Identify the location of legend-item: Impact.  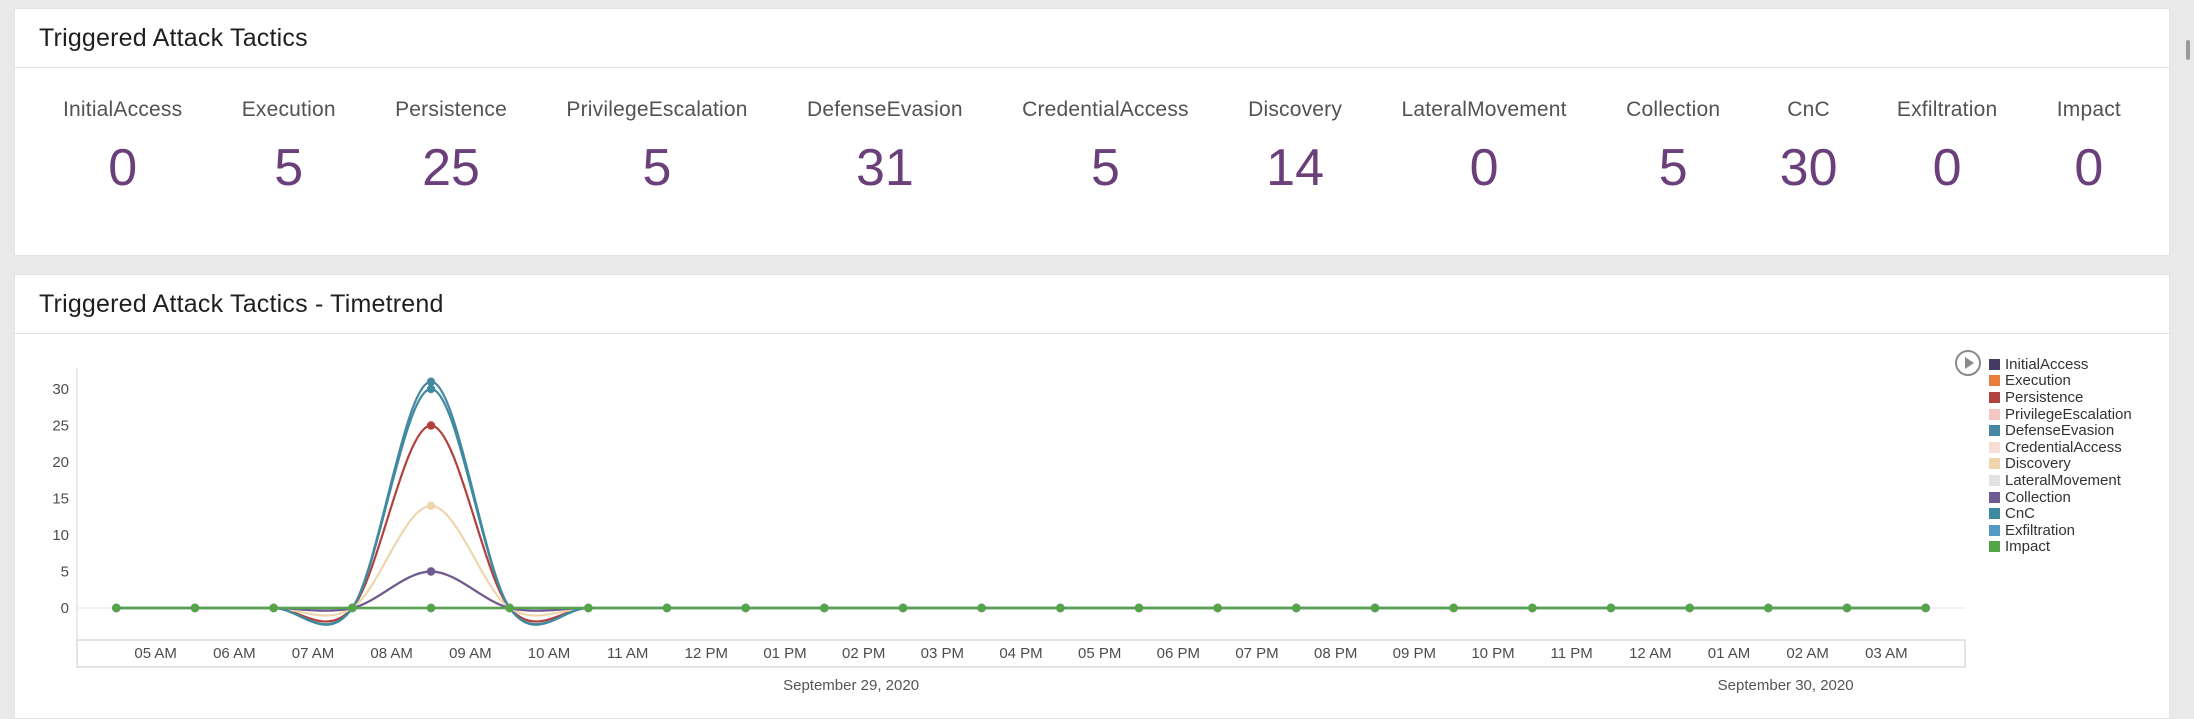
(2073, 547).